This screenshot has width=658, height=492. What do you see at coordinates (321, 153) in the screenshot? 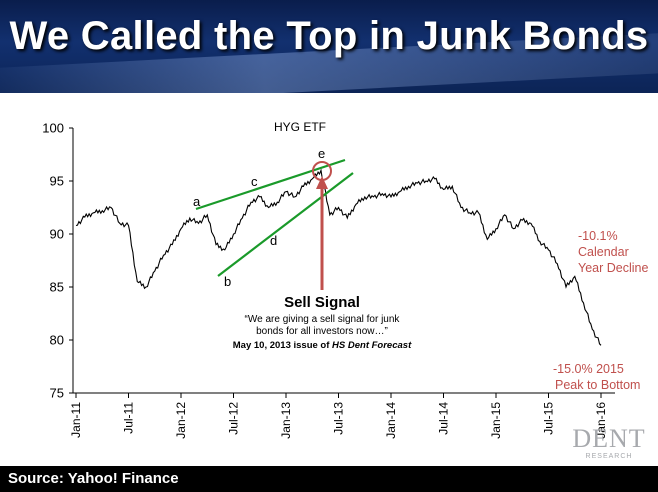
I see `point-label-e: e` at bounding box center [321, 153].